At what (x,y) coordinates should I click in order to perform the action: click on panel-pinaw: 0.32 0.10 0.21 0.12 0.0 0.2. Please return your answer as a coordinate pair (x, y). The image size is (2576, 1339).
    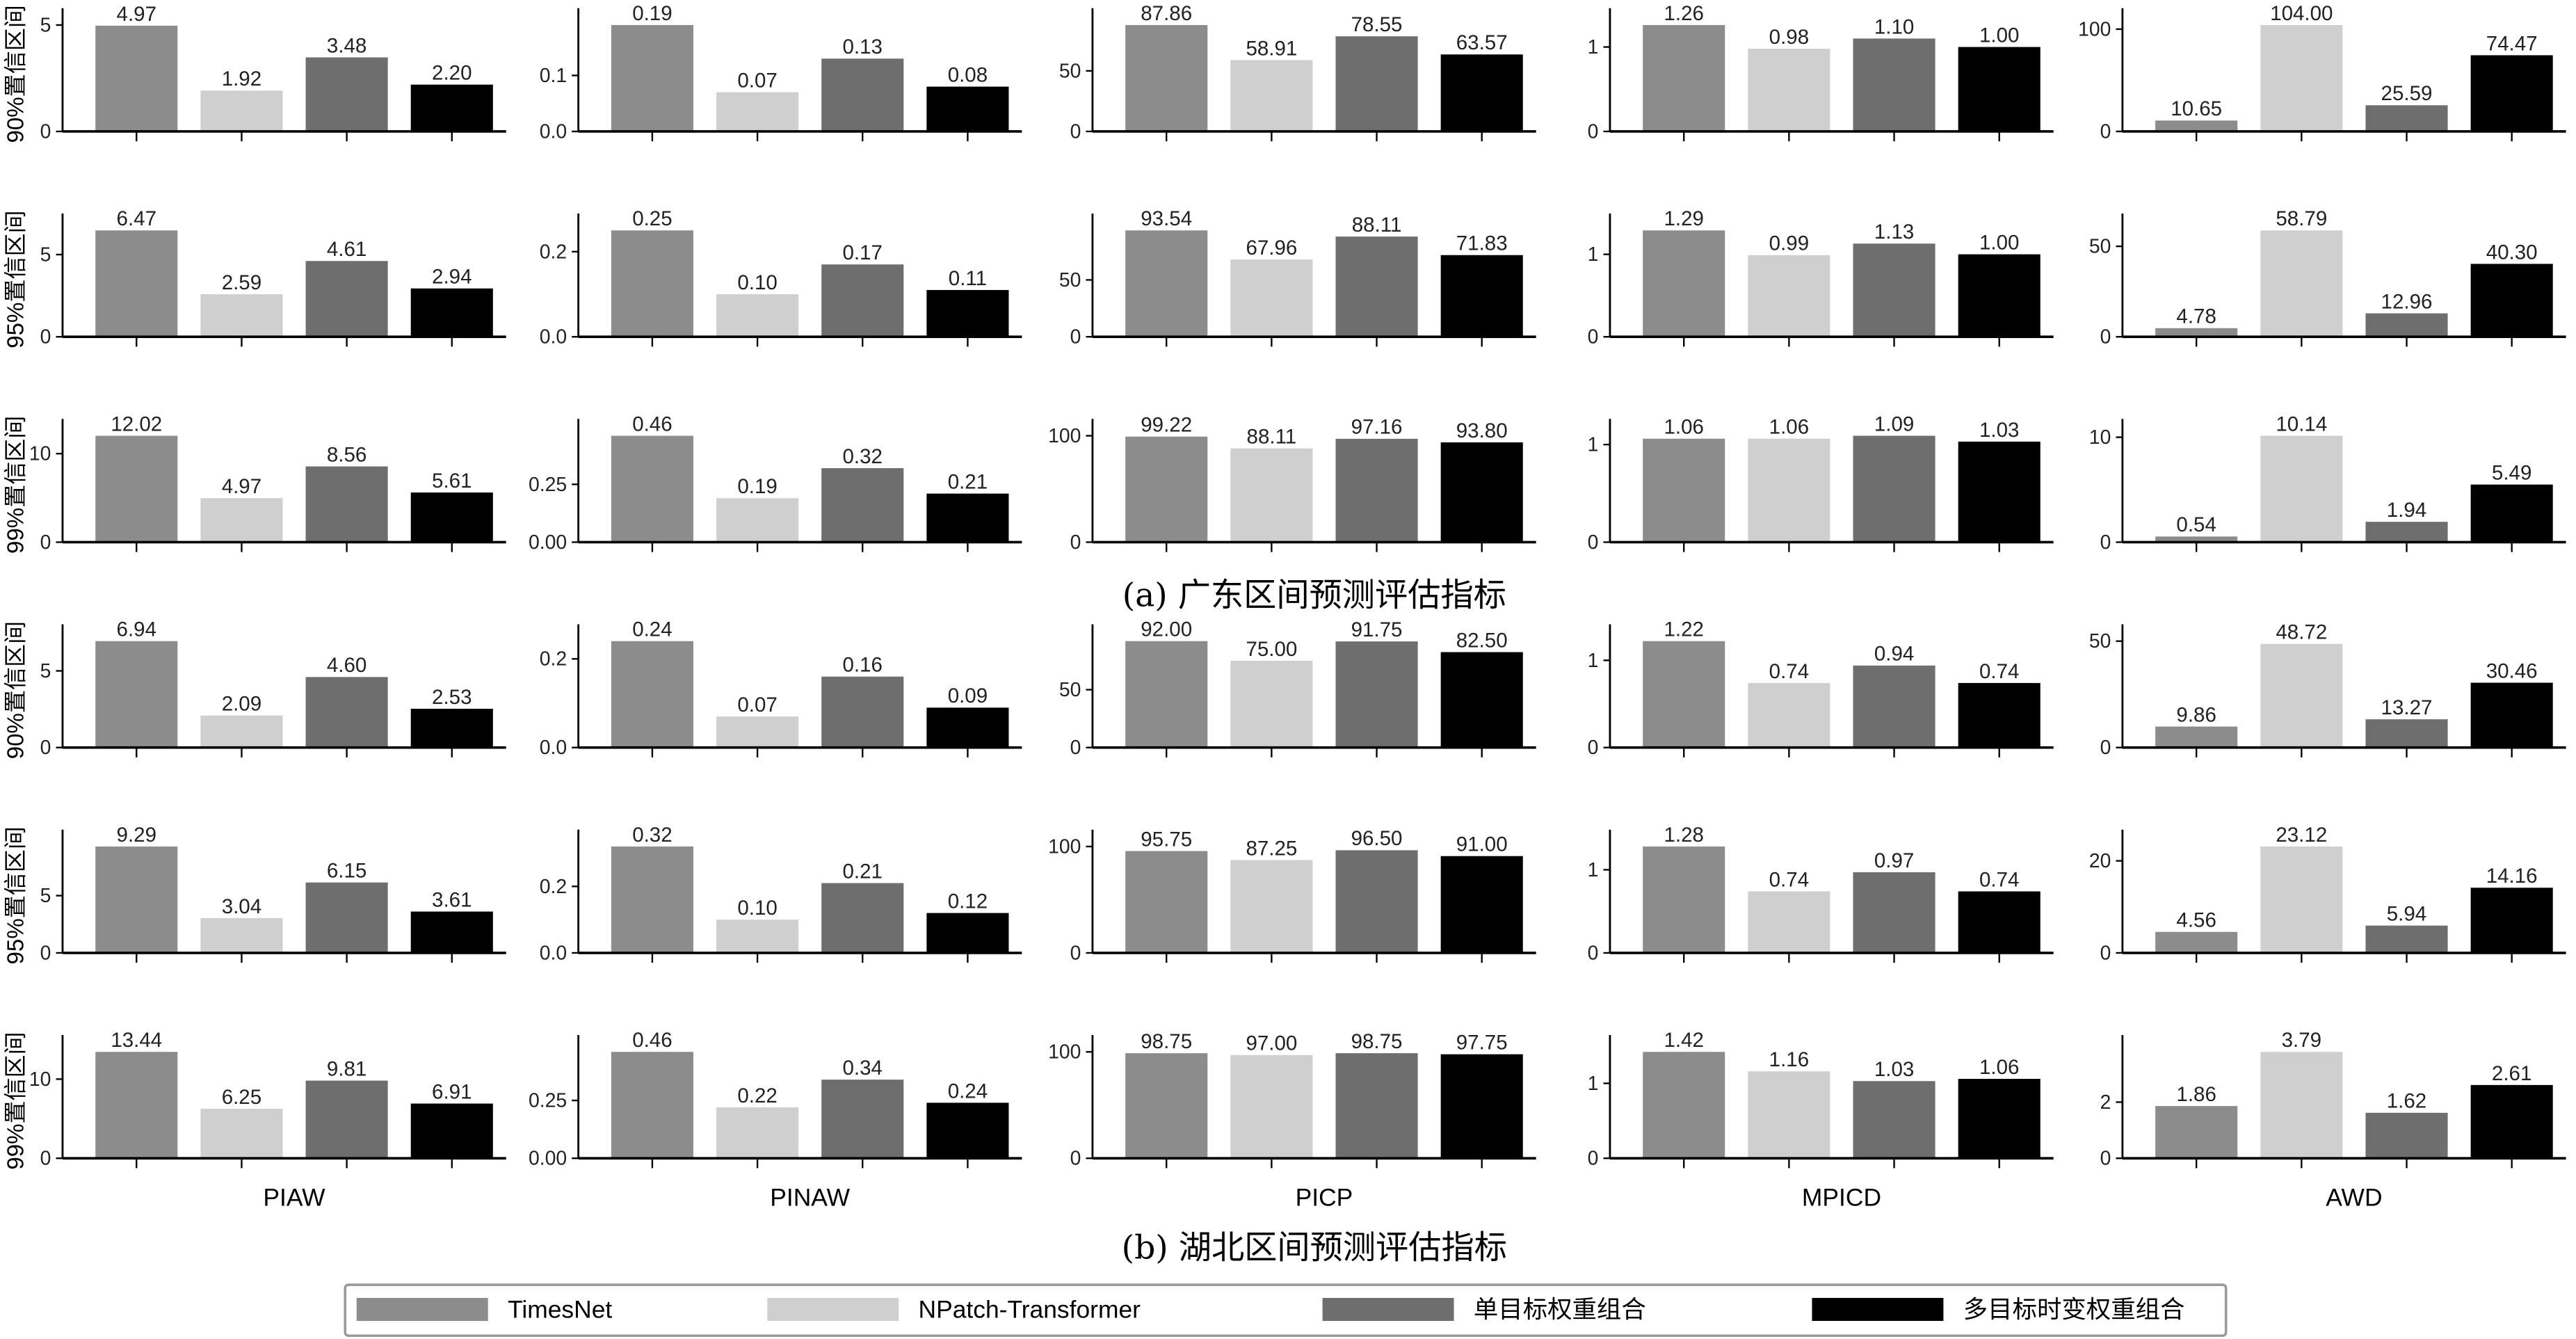
    Looking at the image, I should click on (781, 894).